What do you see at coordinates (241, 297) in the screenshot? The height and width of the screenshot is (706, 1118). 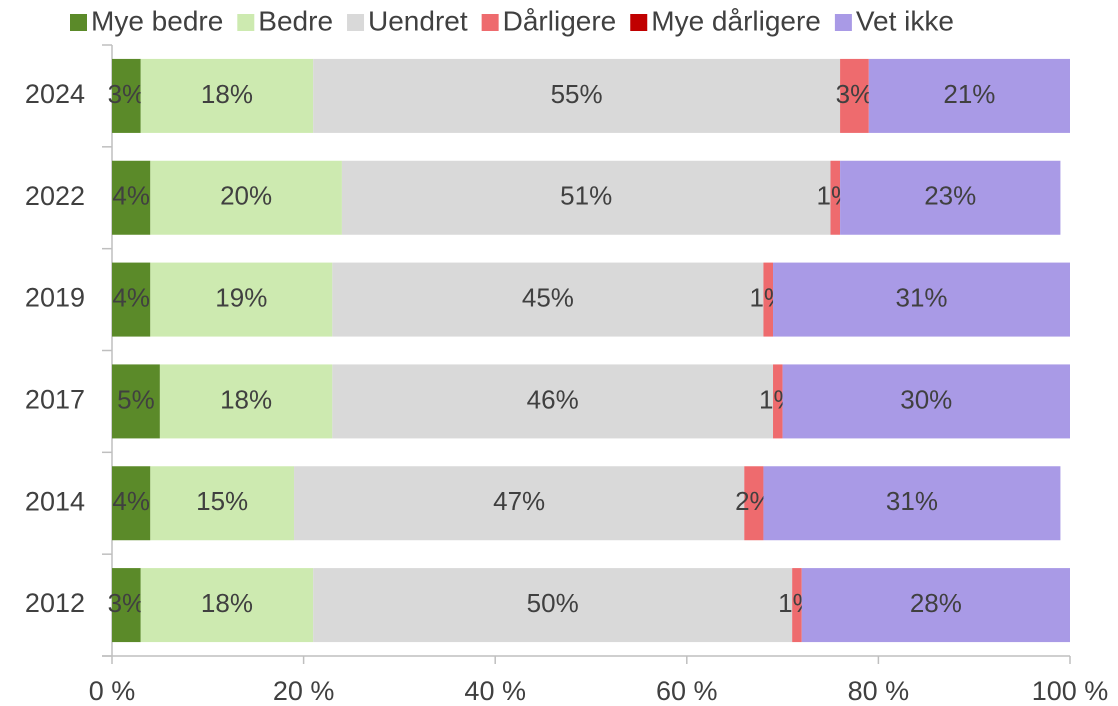 I see `data-label: 19%` at bounding box center [241, 297].